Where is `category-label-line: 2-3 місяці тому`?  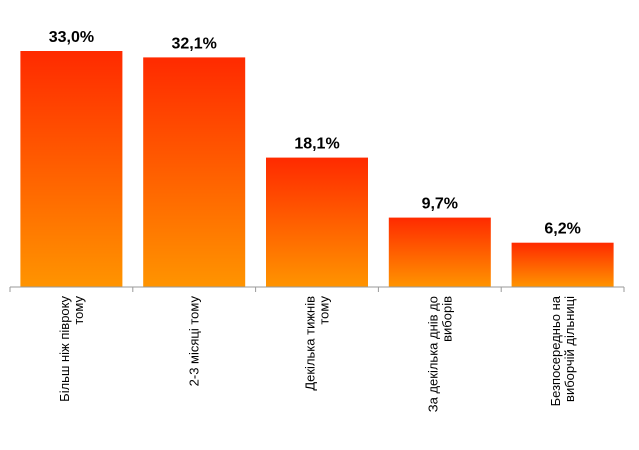
category-label-line: 2-3 місяці тому is located at coordinates (194, 341).